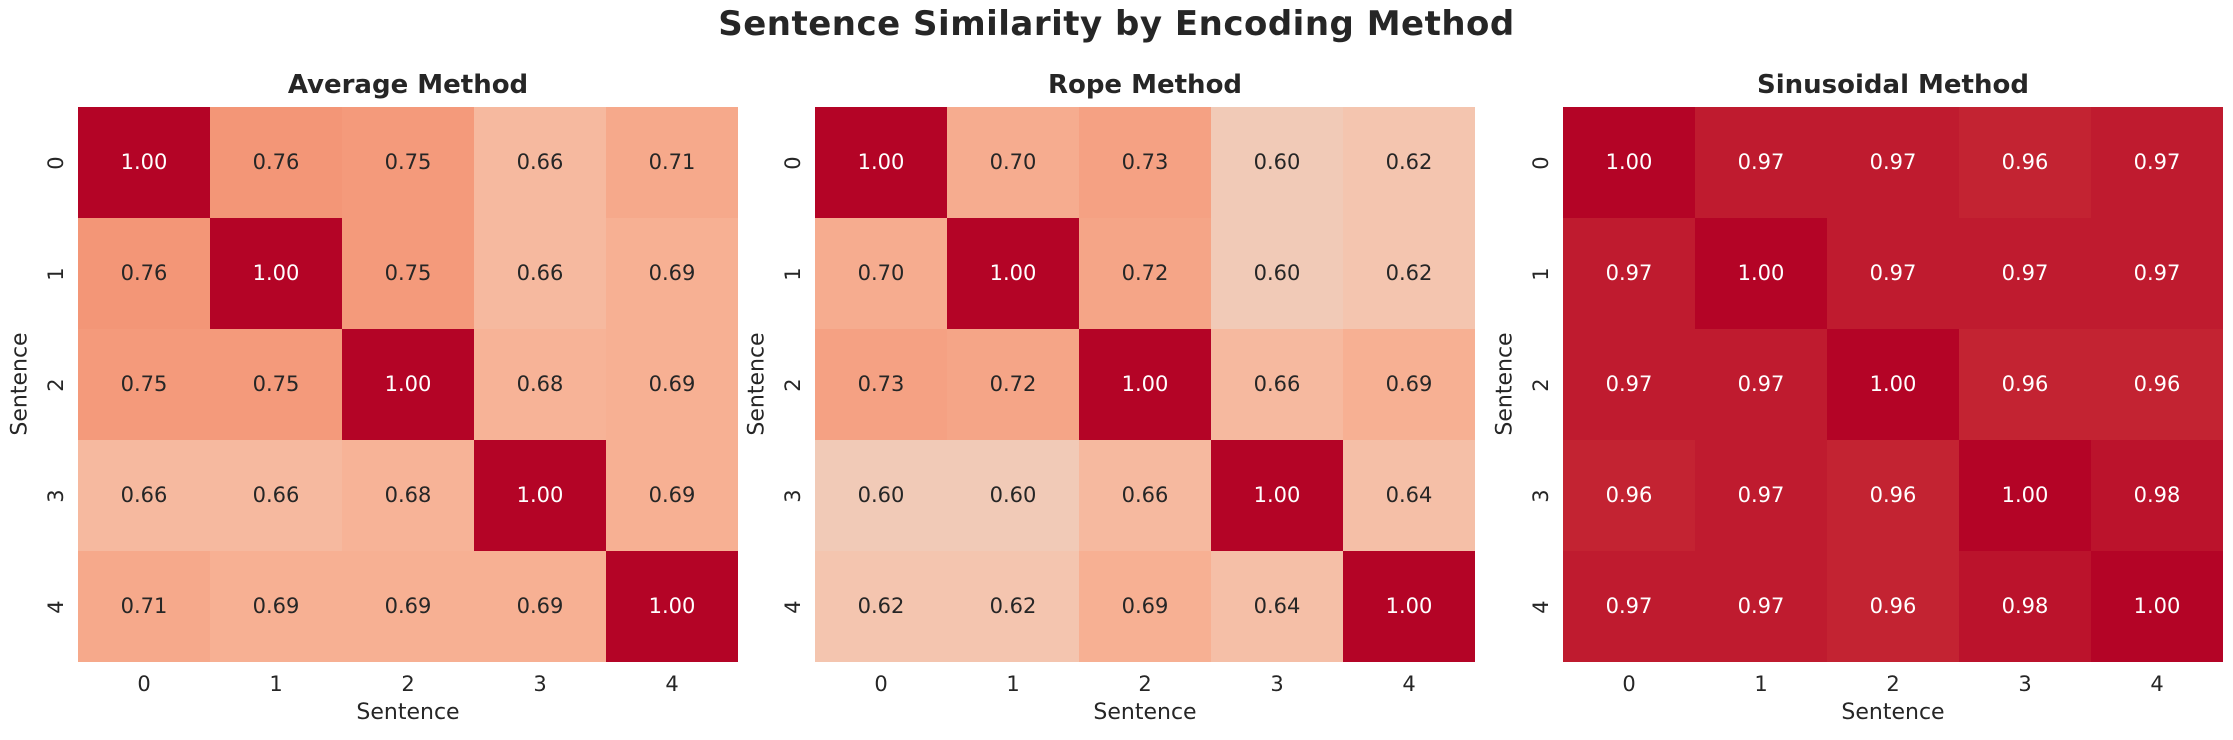  Describe the element at coordinates (1409, 495) in the screenshot. I see `heatmap-cell: 0.64` at that location.